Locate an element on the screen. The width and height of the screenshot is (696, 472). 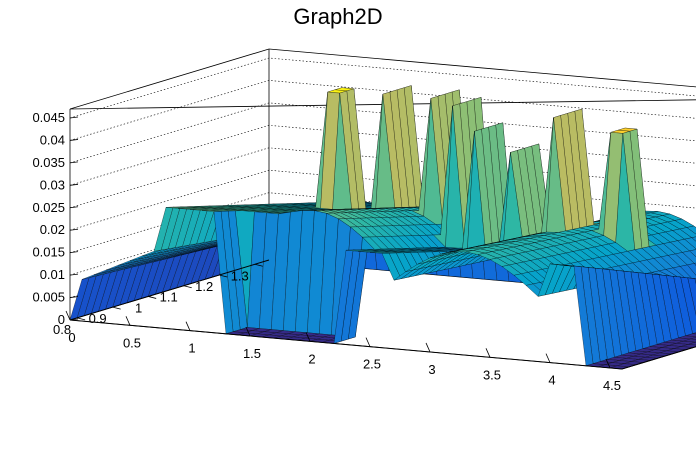
x-tick-label: 2.5 is located at coordinates (372, 364).